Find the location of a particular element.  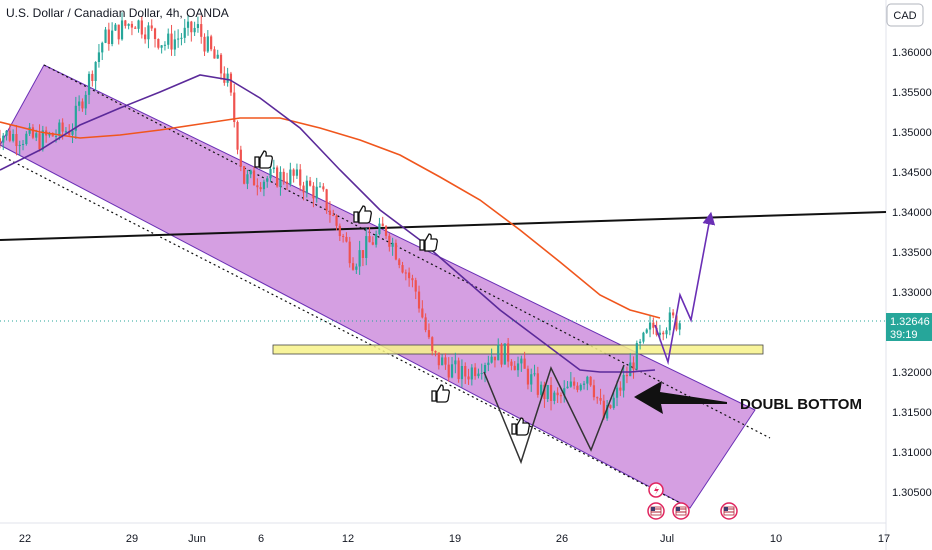

double-bottom-label: DOUBL BOTTOM is located at coordinates (801, 404).